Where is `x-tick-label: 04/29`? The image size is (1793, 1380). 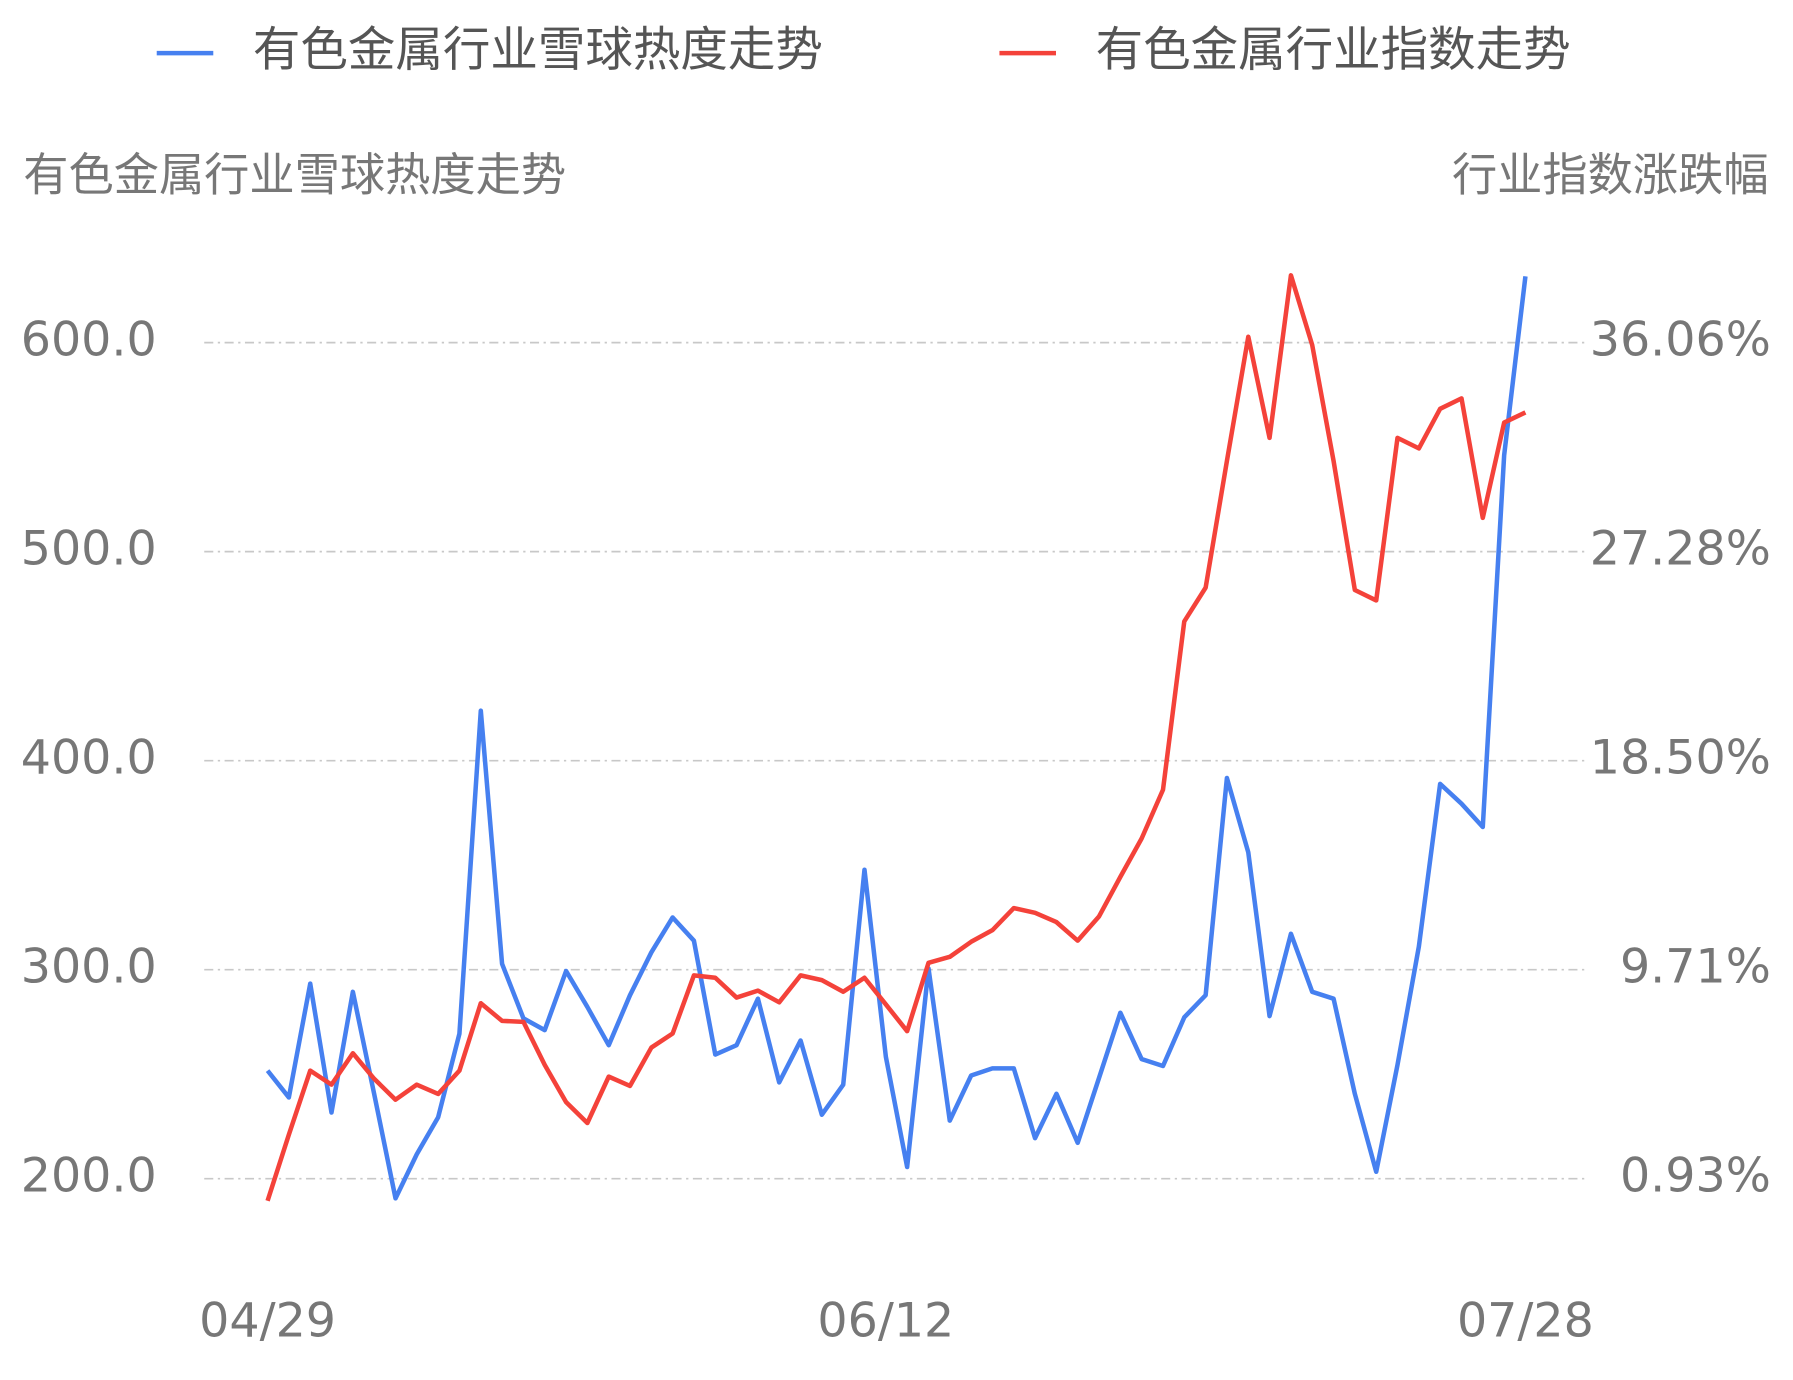 x-tick-label: 04/29 is located at coordinates (267, 1320).